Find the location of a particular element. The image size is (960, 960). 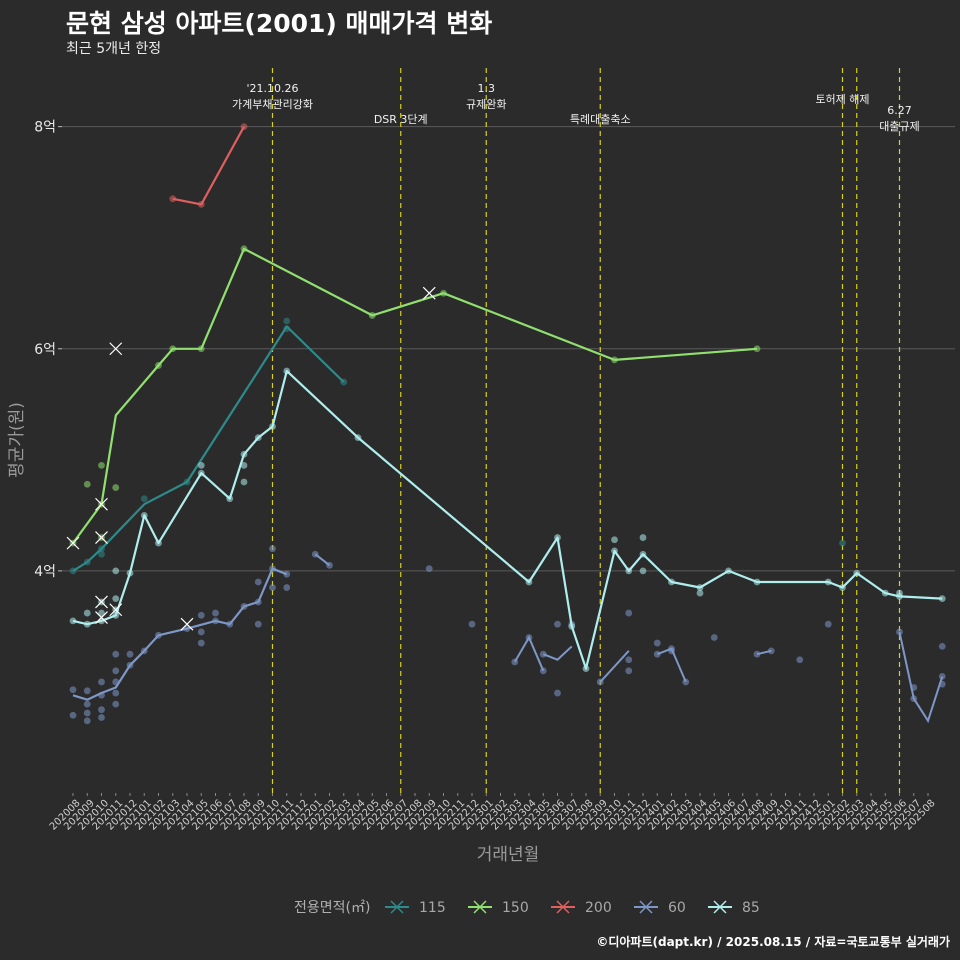

event-annotation: 규제완화 is located at coordinates (486, 104).